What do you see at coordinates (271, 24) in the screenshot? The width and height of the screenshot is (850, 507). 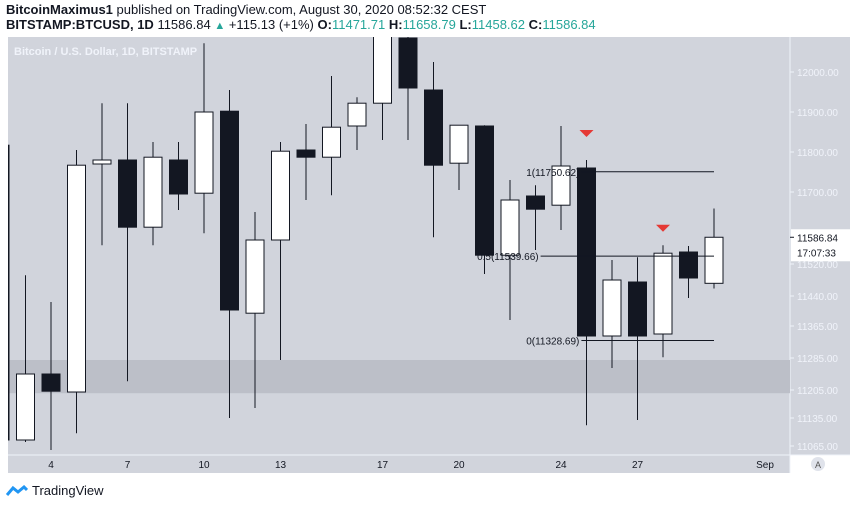 I see `change: +115.13 (+1%)` at bounding box center [271, 24].